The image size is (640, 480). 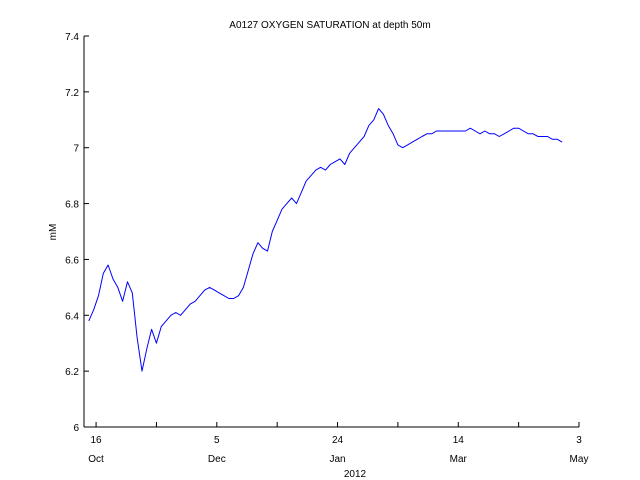 What do you see at coordinates (72, 205) in the screenshot?
I see `y-tick-label: 6.8` at bounding box center [72, 205].